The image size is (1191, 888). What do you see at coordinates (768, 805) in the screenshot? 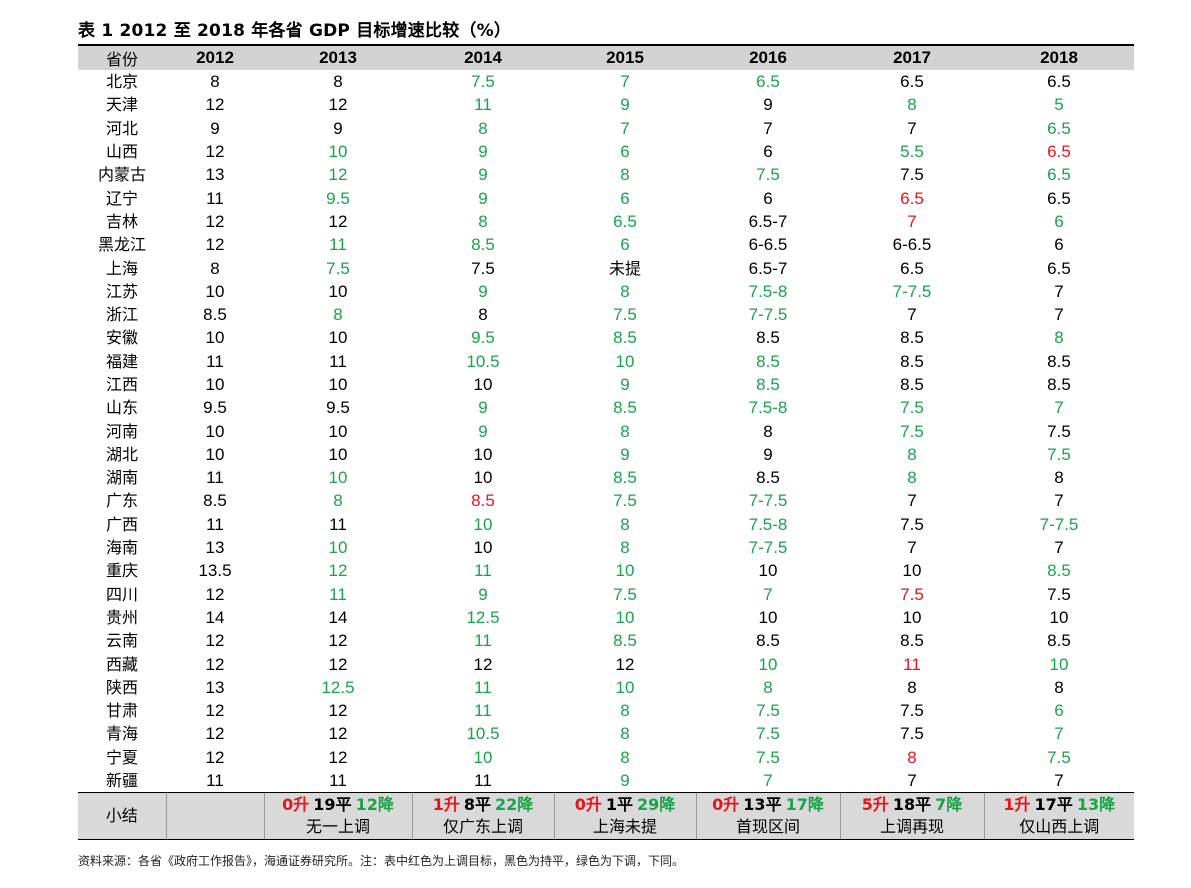
I see `summary-counts: 0升 13平 17降` at bounding box center [768, 805].